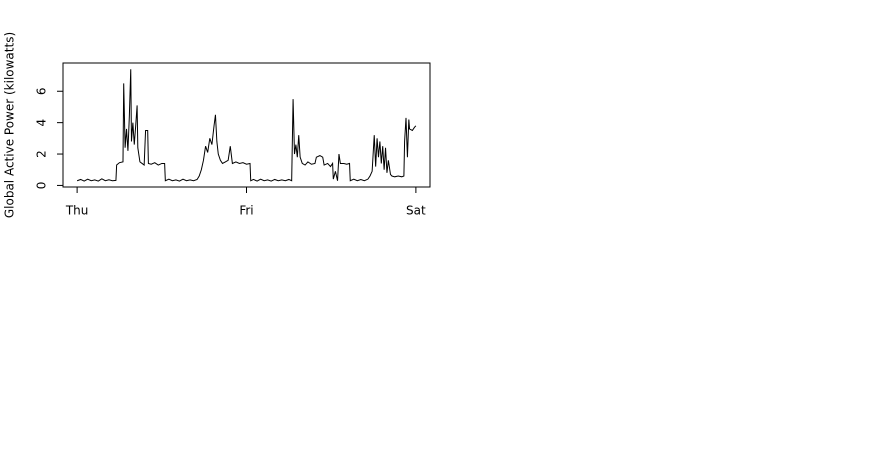 This screenshot has height=470, width=892. I want to click on x-tick-label: Thu, so click(77, 211).